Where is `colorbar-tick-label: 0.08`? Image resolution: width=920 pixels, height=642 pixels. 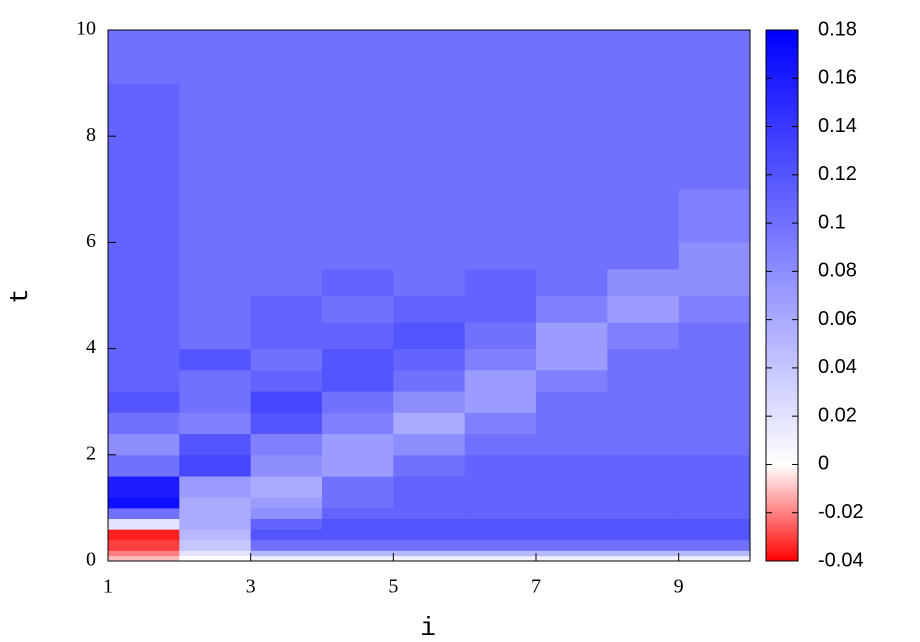
colorbar-tick-label: 0.08 is located at coordinates (837, 271).